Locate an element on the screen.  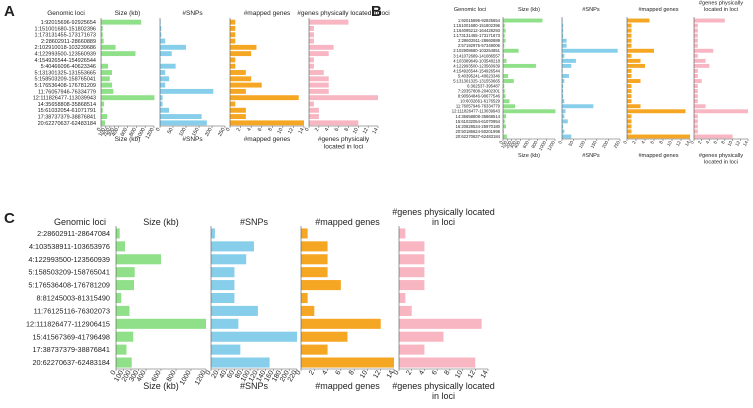
x-tick-label: 220 is located at coordinates (293, 376).